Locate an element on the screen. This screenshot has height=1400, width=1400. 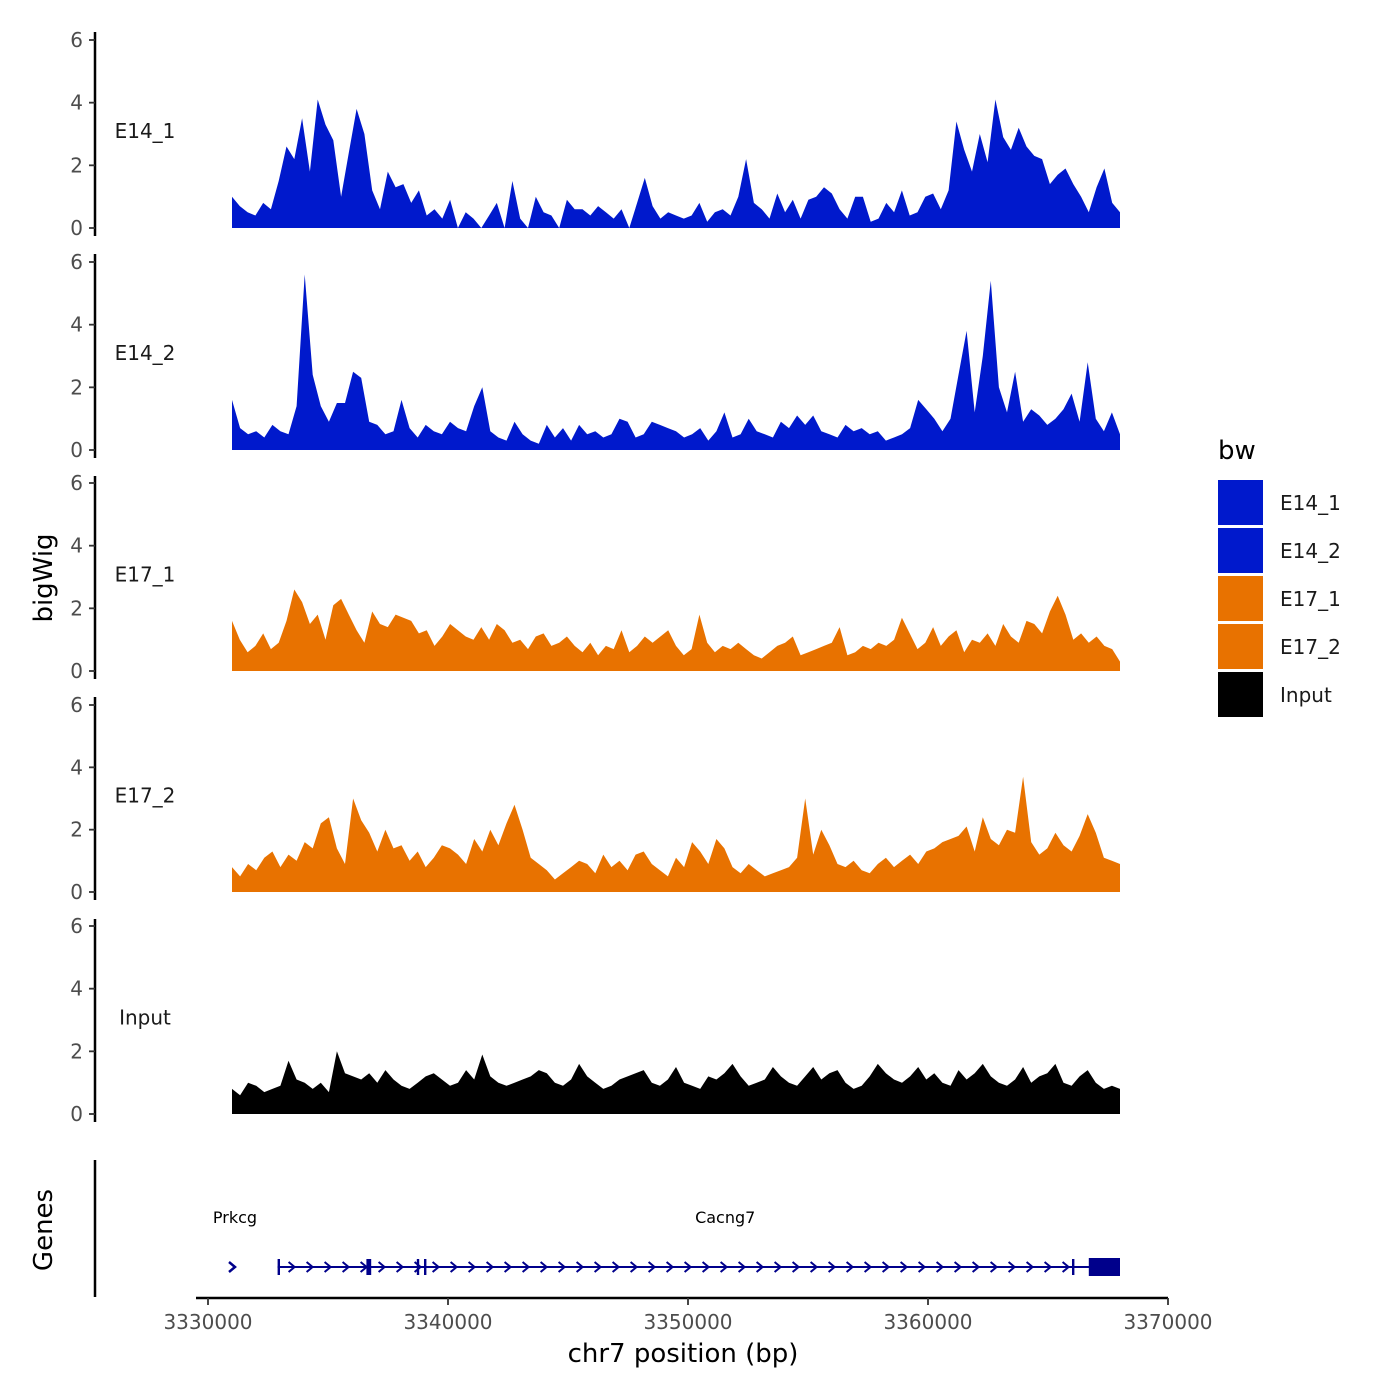
gene-prkcg: Prkcg is located at coordinates (235, 1240).